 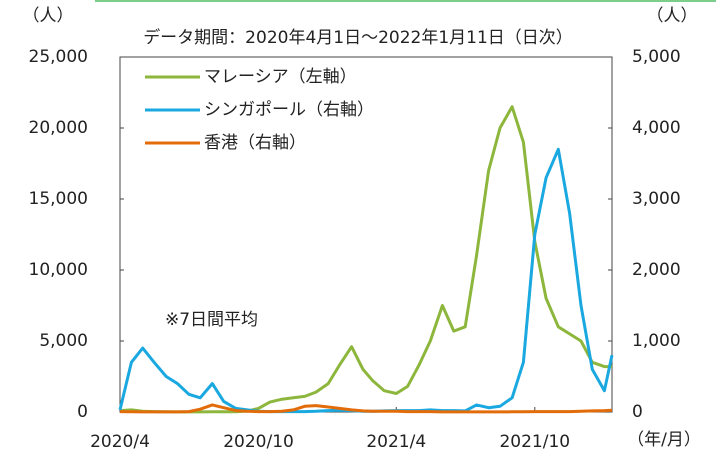 I want to click on y2-tick-label: 2,000, so click(x=656, y=270).